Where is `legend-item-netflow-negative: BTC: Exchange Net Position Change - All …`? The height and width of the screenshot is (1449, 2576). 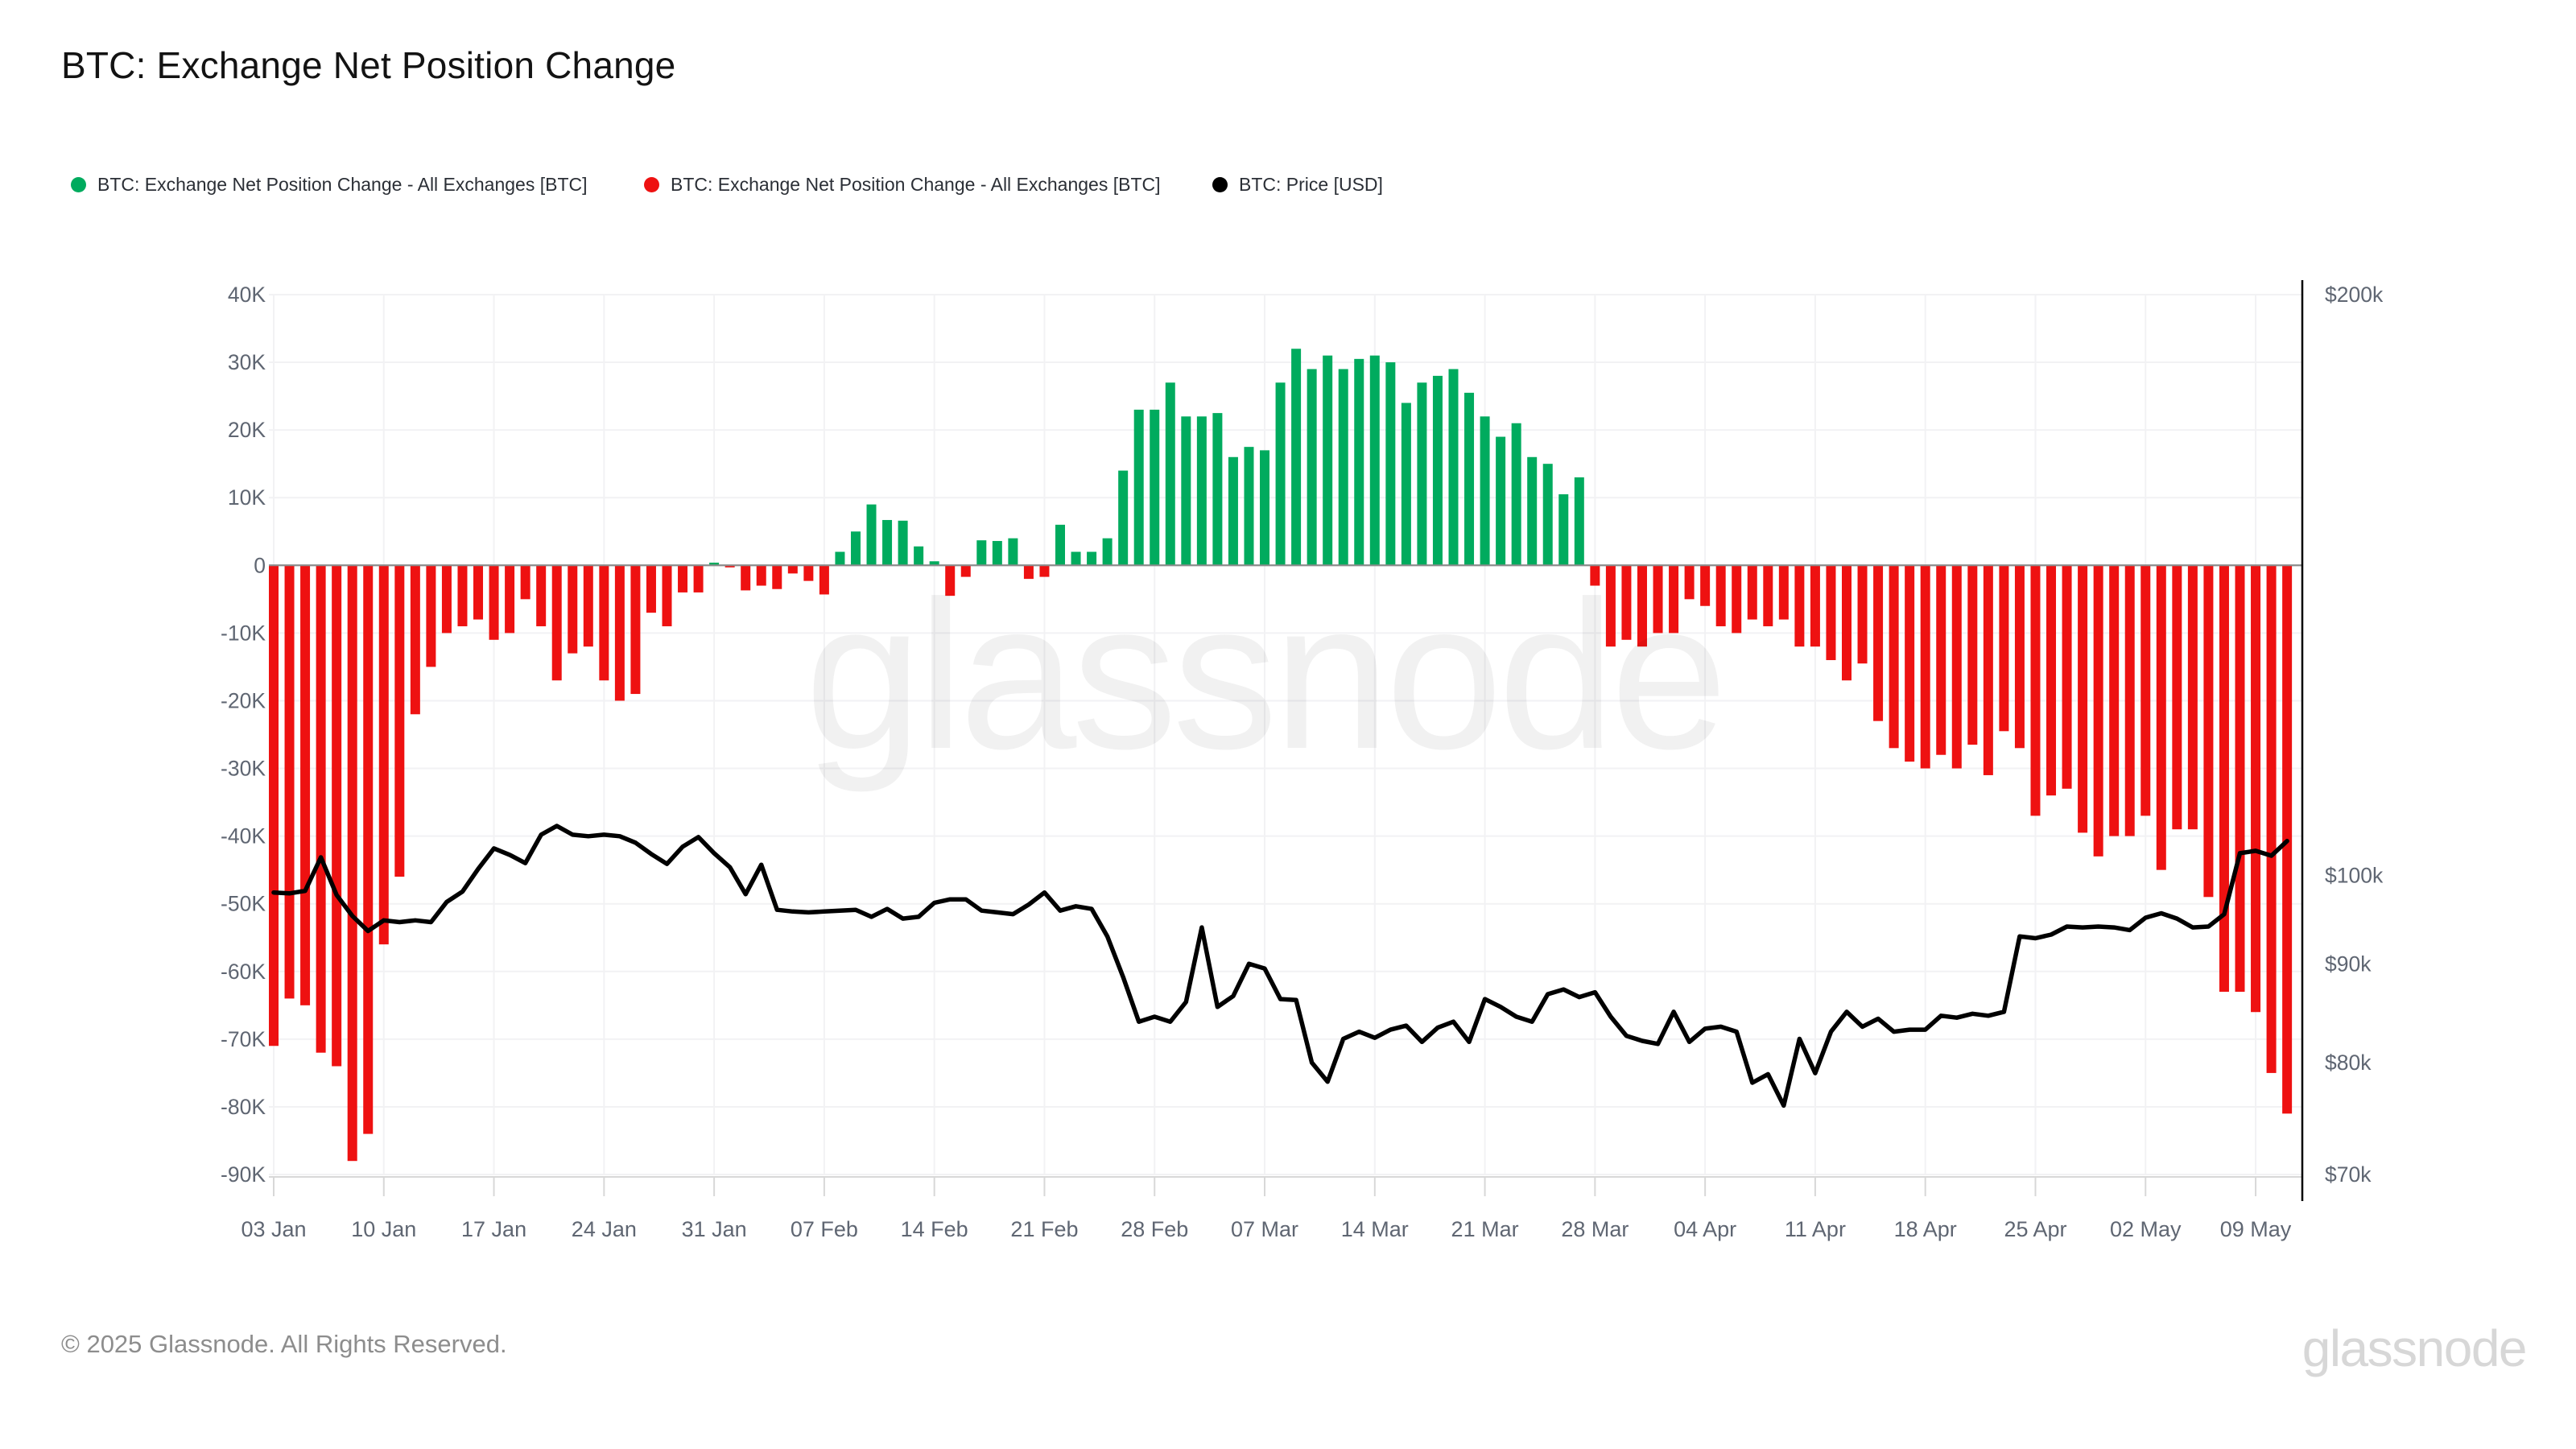
legend-item-netflow-negative: BTC: Exchange Net Position Change - All … is located at coordinates (902, 185).